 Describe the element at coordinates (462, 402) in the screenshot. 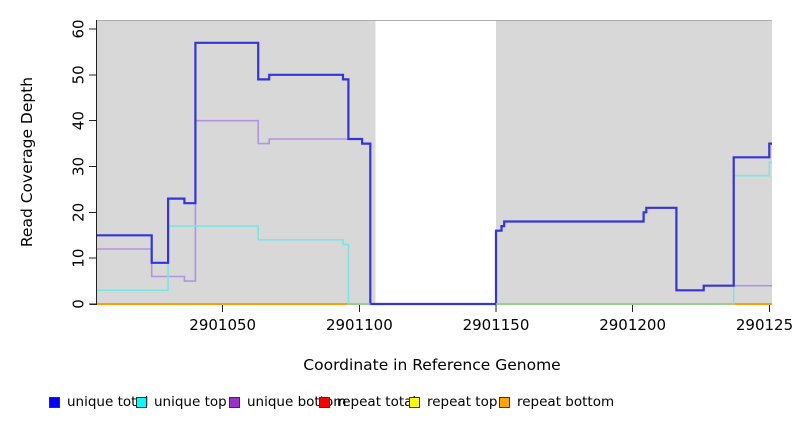

I see `legend-label: repeat top` at that location.